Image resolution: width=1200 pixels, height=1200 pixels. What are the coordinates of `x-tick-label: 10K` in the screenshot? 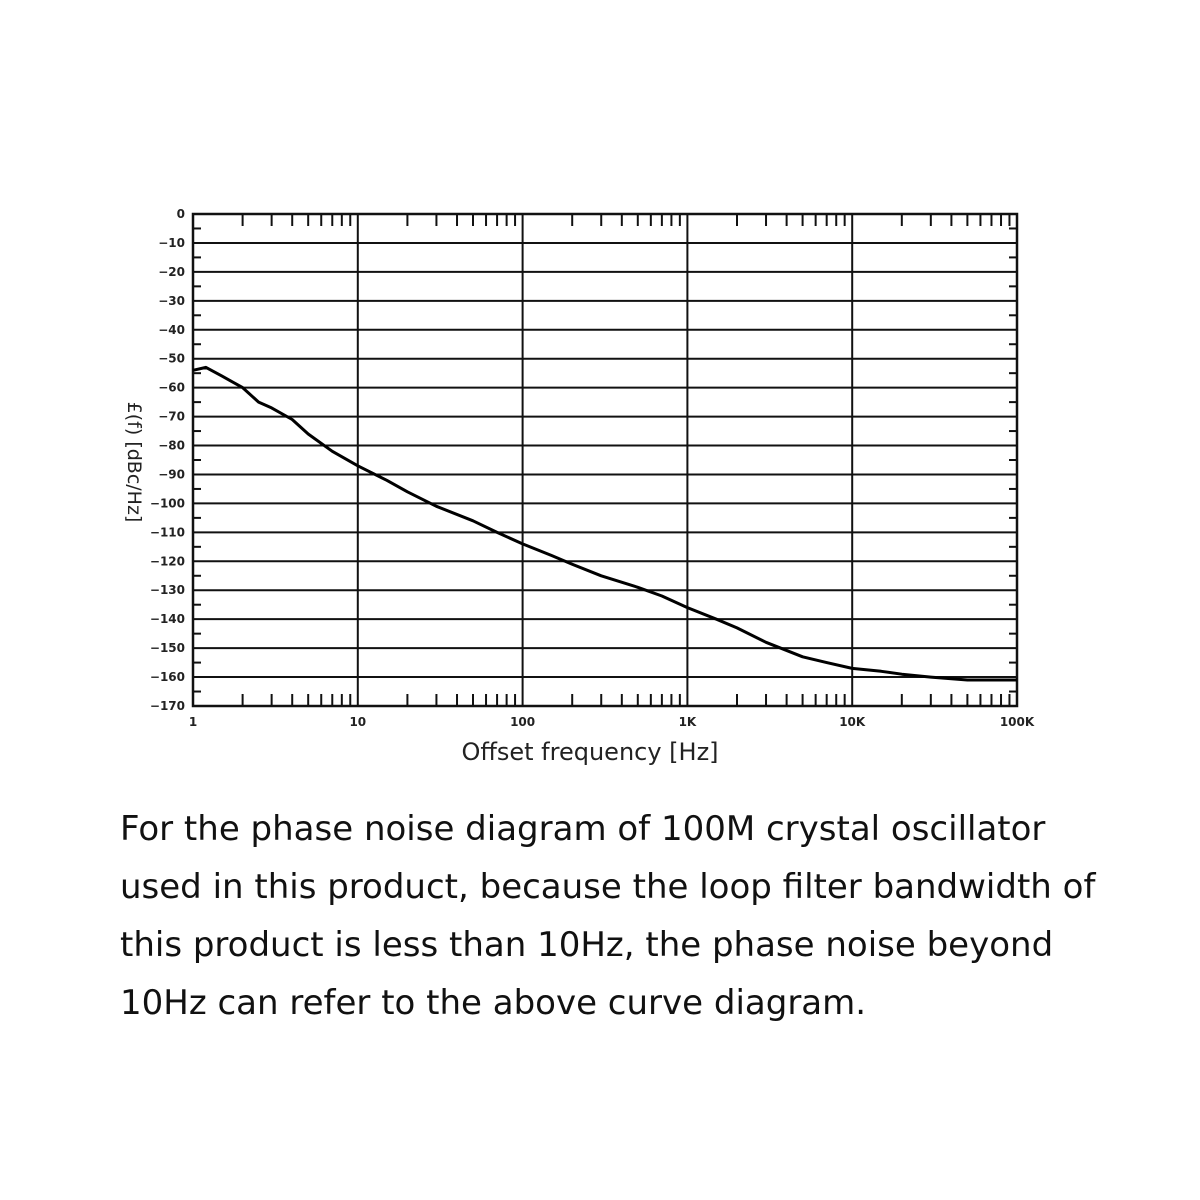 It's located at (852, 722).